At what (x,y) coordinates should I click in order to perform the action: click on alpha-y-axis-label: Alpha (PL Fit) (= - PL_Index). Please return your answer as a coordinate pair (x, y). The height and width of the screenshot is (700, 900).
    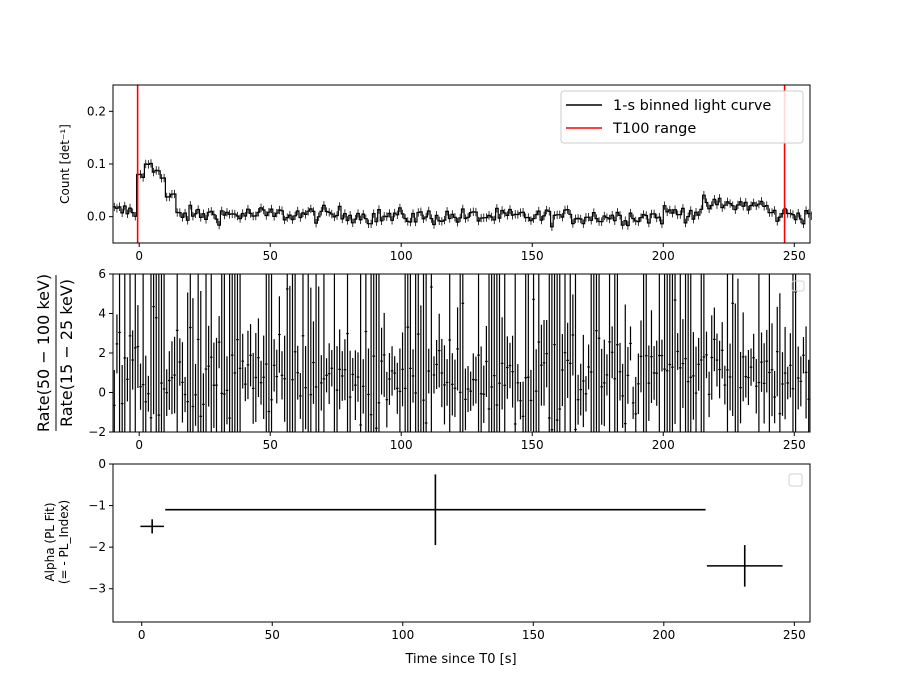
    Looking at the image, I should click on (57, 542).